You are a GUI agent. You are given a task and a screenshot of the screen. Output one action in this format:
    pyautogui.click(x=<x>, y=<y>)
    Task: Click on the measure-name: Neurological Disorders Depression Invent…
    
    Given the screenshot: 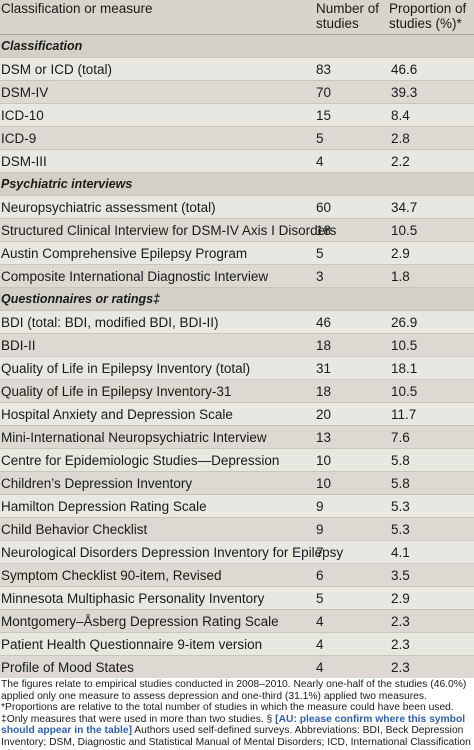 What is the action you would take?
    pyautogui.click(x=172, y=552)
    